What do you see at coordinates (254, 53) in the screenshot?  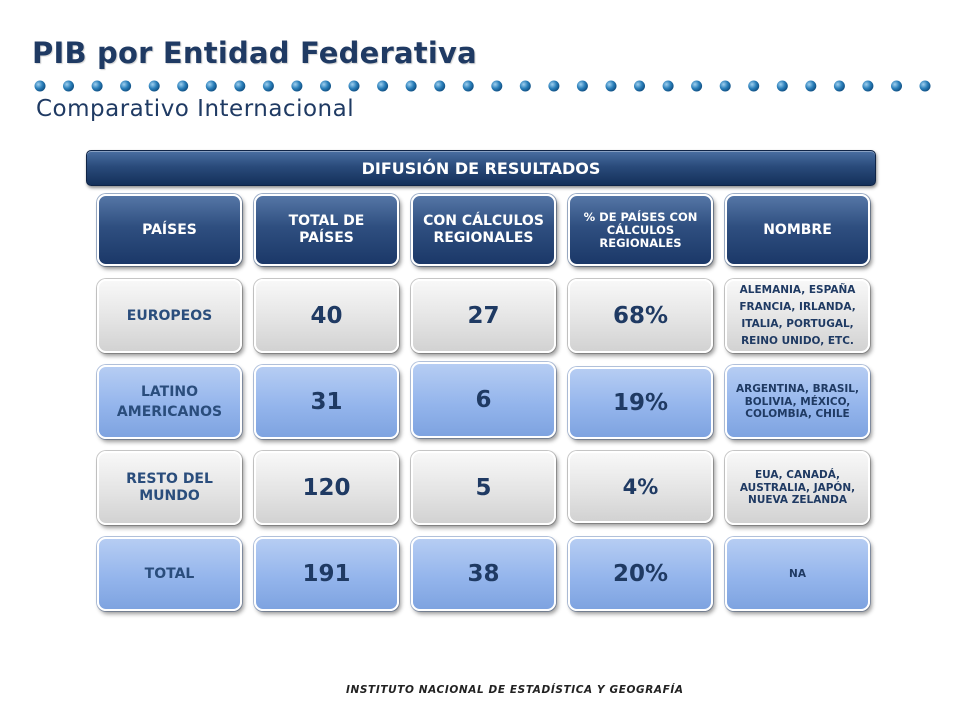 I see `page-title: PIB por Entidad Federativa` at bounding box center [254, 53].